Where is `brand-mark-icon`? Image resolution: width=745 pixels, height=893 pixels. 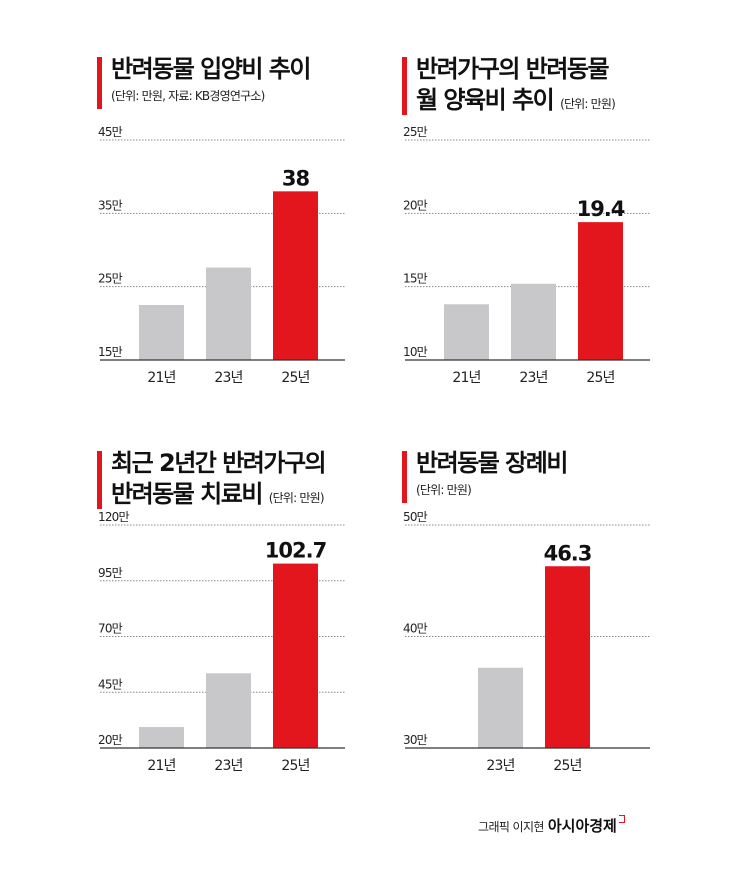 brand-mark-icon is located at coordinates (621, 819).